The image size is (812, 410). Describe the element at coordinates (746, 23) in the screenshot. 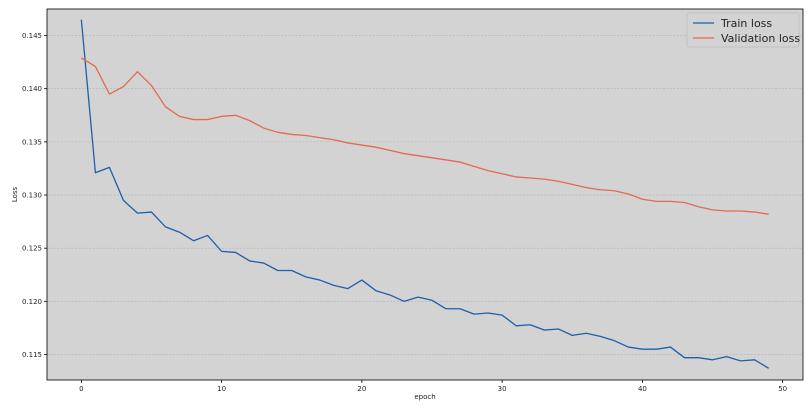

I see `legend-label-train-loss: Train loss` at that location.